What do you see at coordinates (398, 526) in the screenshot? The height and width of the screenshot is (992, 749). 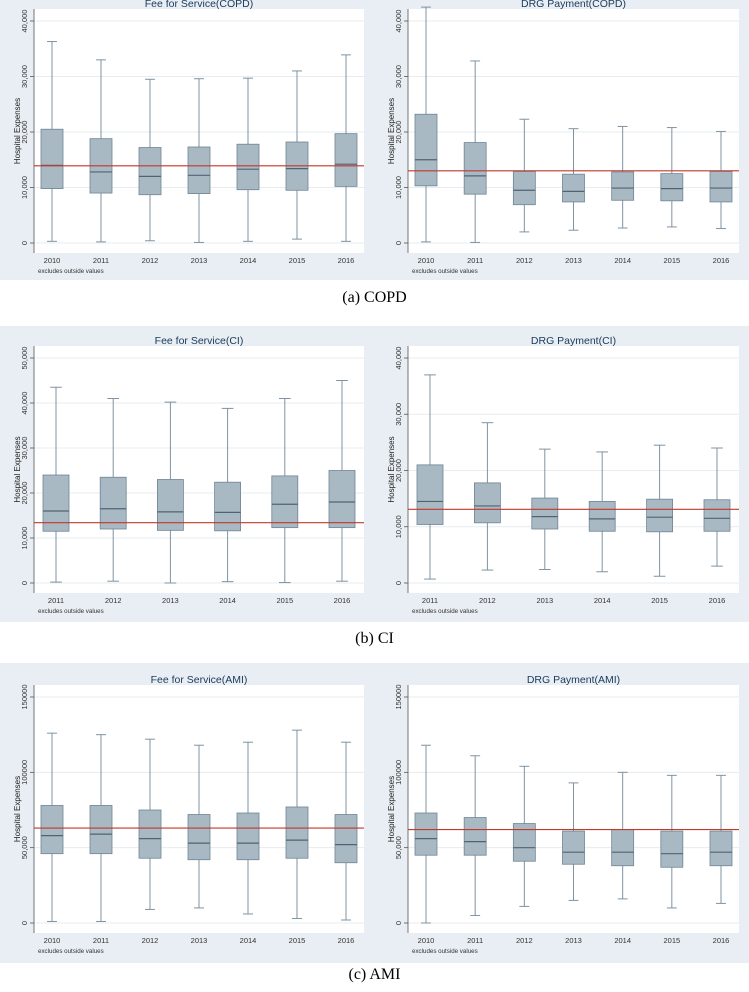 I see `y-tick-label: 10,000` at bounding box center [398, 526].